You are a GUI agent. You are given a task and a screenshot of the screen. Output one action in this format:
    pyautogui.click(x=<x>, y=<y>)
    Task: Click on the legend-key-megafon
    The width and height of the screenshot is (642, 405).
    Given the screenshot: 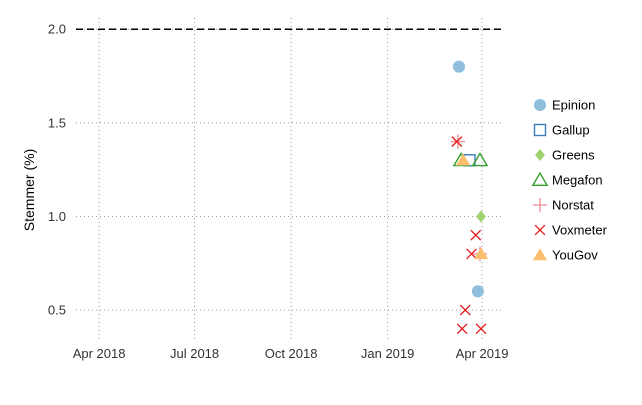 What is the action you would take?
    pyautogui.click(x=540, y=178)
    